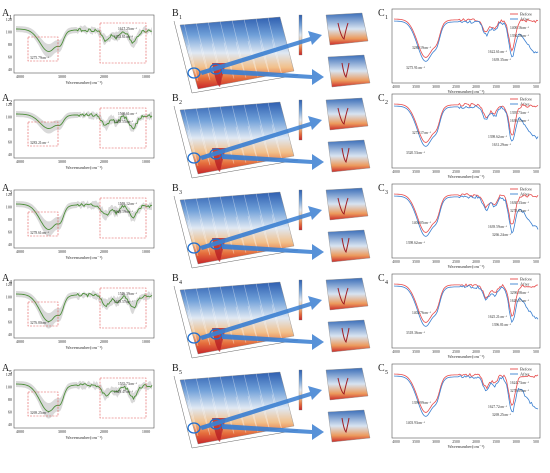  I want to click on a-highlight-box-oh, so click(43, 404).